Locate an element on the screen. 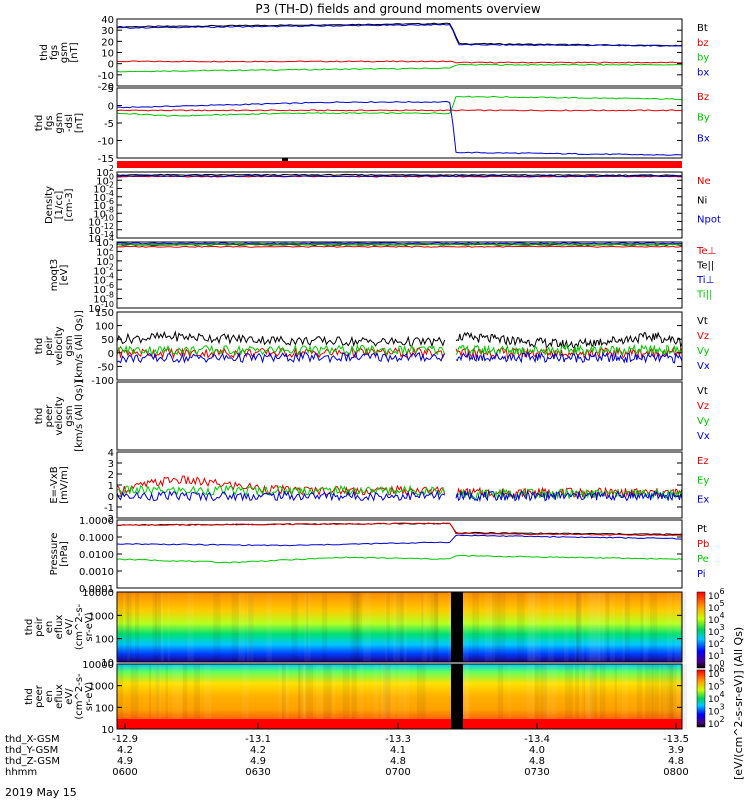 Image resolution: width=750 pixels, height=800 pixels. ytick-label: 150 is located at coordinates (104, 313).